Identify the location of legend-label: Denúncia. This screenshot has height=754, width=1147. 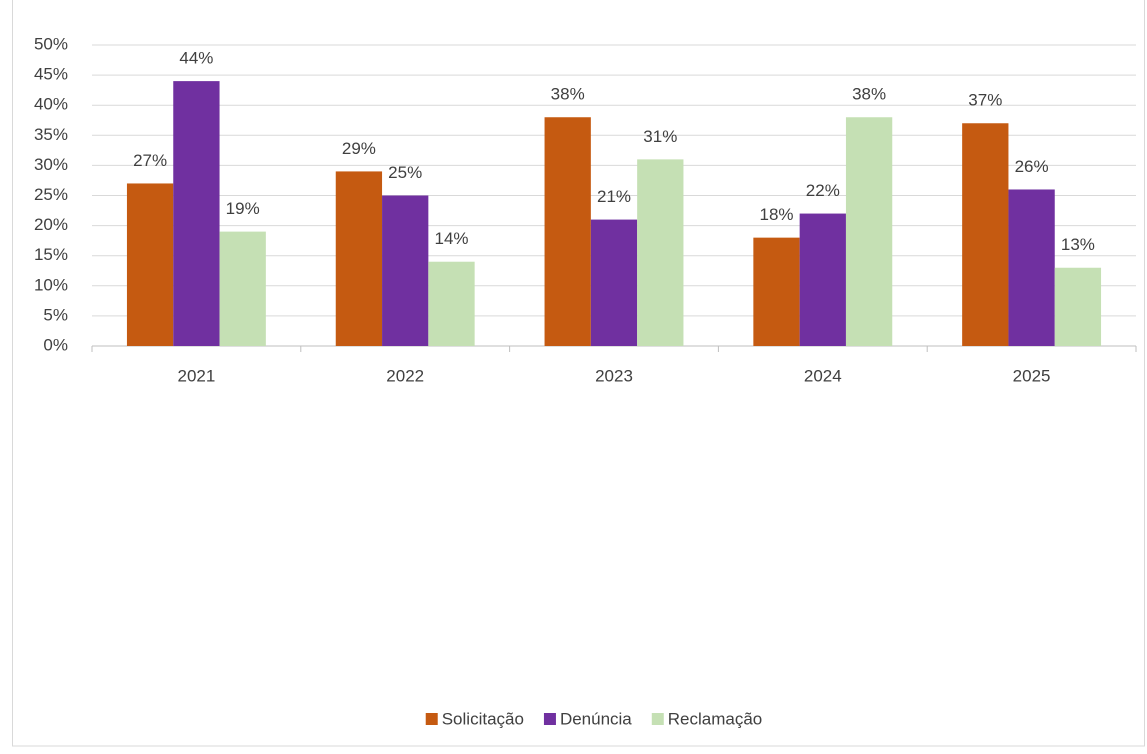
(596, 718).